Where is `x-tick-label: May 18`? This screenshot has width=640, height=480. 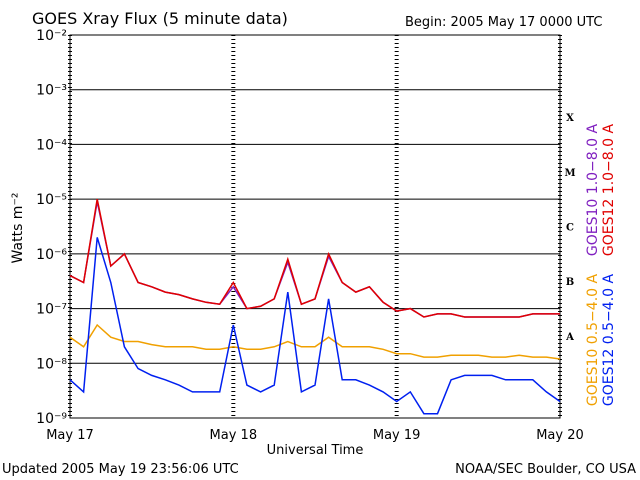 x-tick-label: May 18 is located at coordinates (234, 435).